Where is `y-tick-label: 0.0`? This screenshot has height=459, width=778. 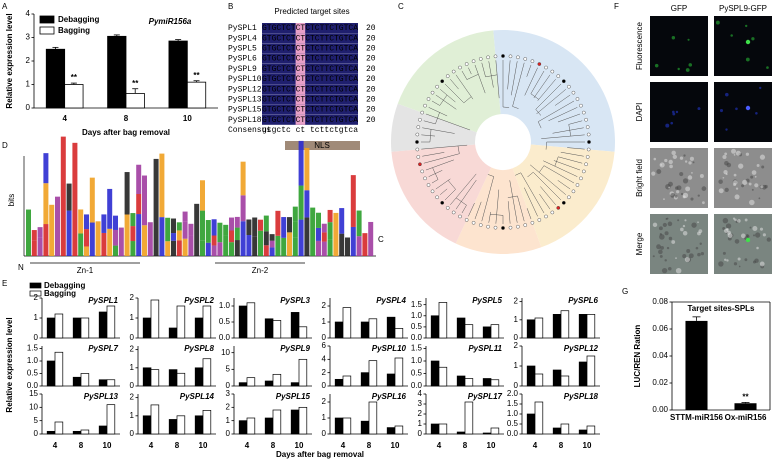 y-tick-label: 0.0 is located at coordinates (417, 337).